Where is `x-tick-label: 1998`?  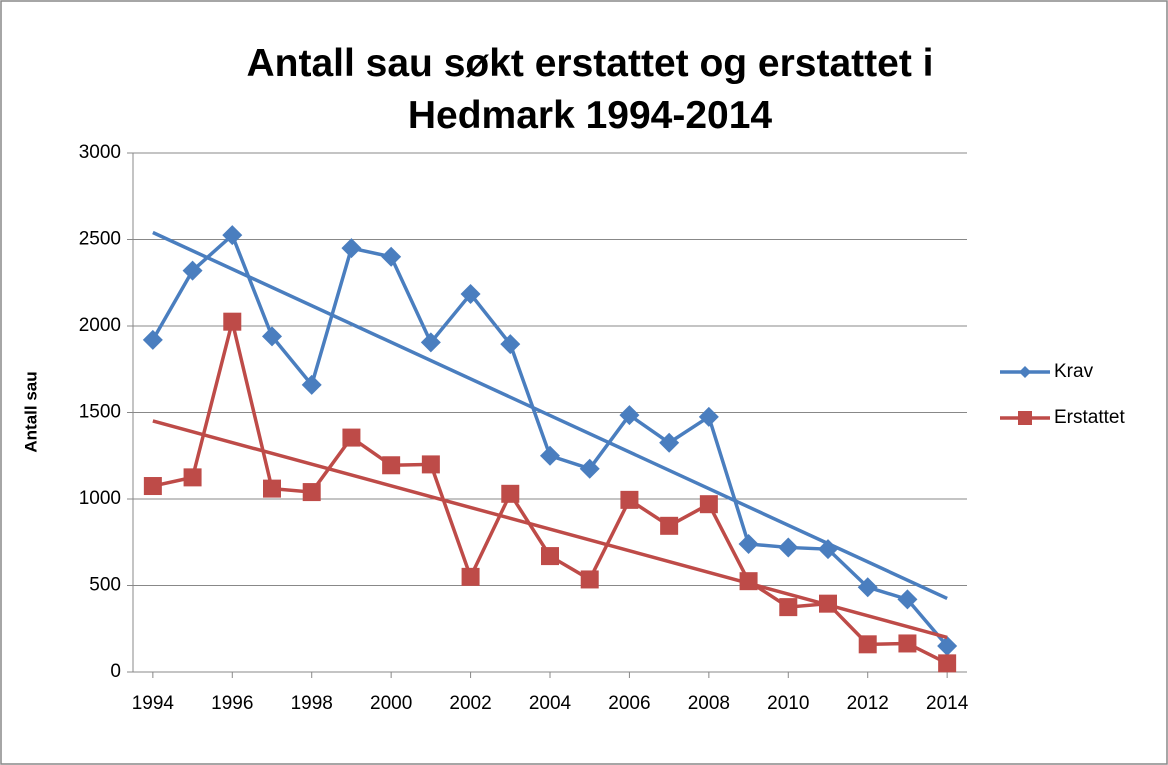
x-tick-label: 1998 is located at coordinates (312, 703).